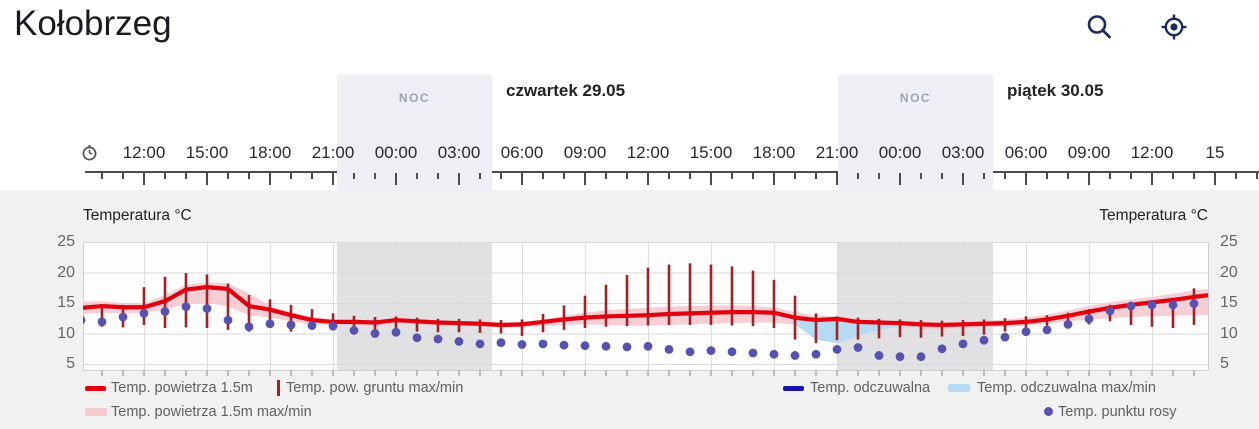  What do you see at coordinates (1153, 215) in the screenshot?
I see `chart-title-right: Temperatura °C` at bounding box center [1153, 215].